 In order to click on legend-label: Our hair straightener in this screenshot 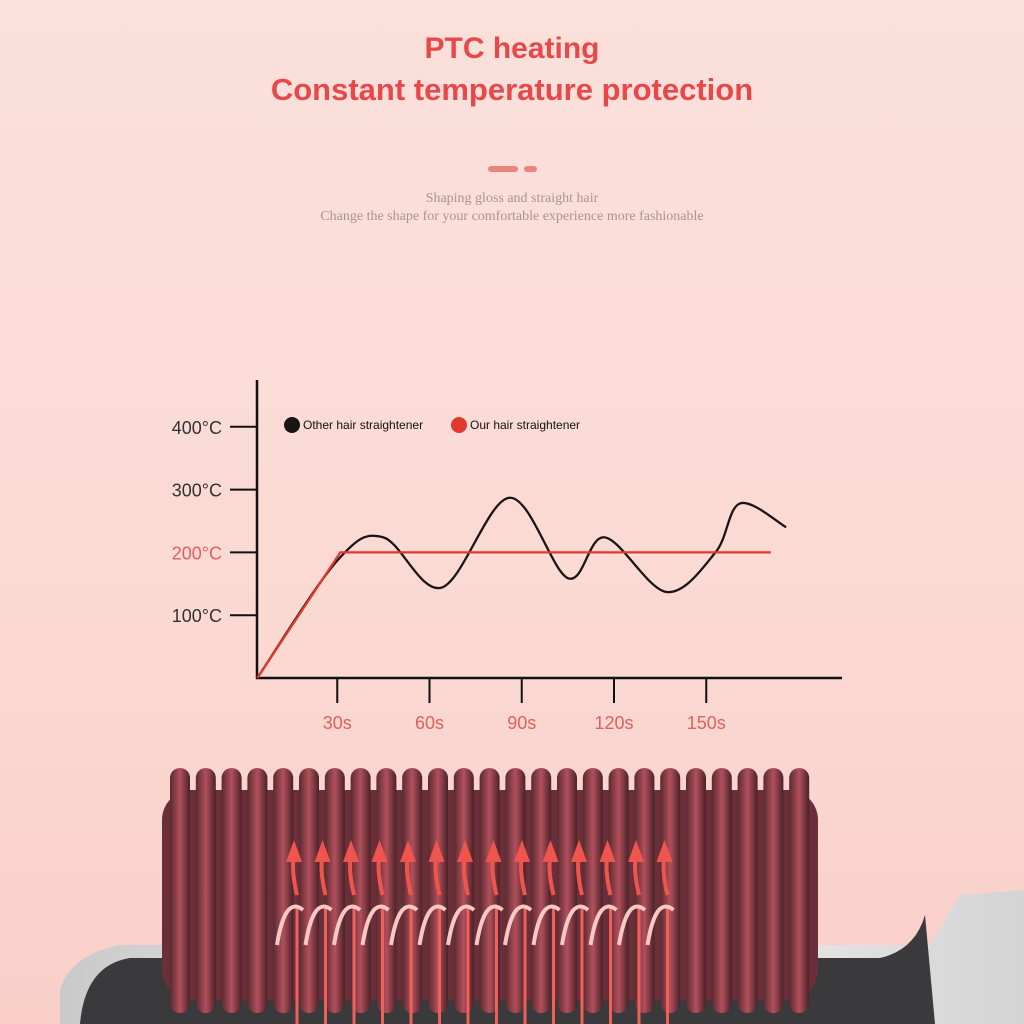, I will do `click(525, 425)`.